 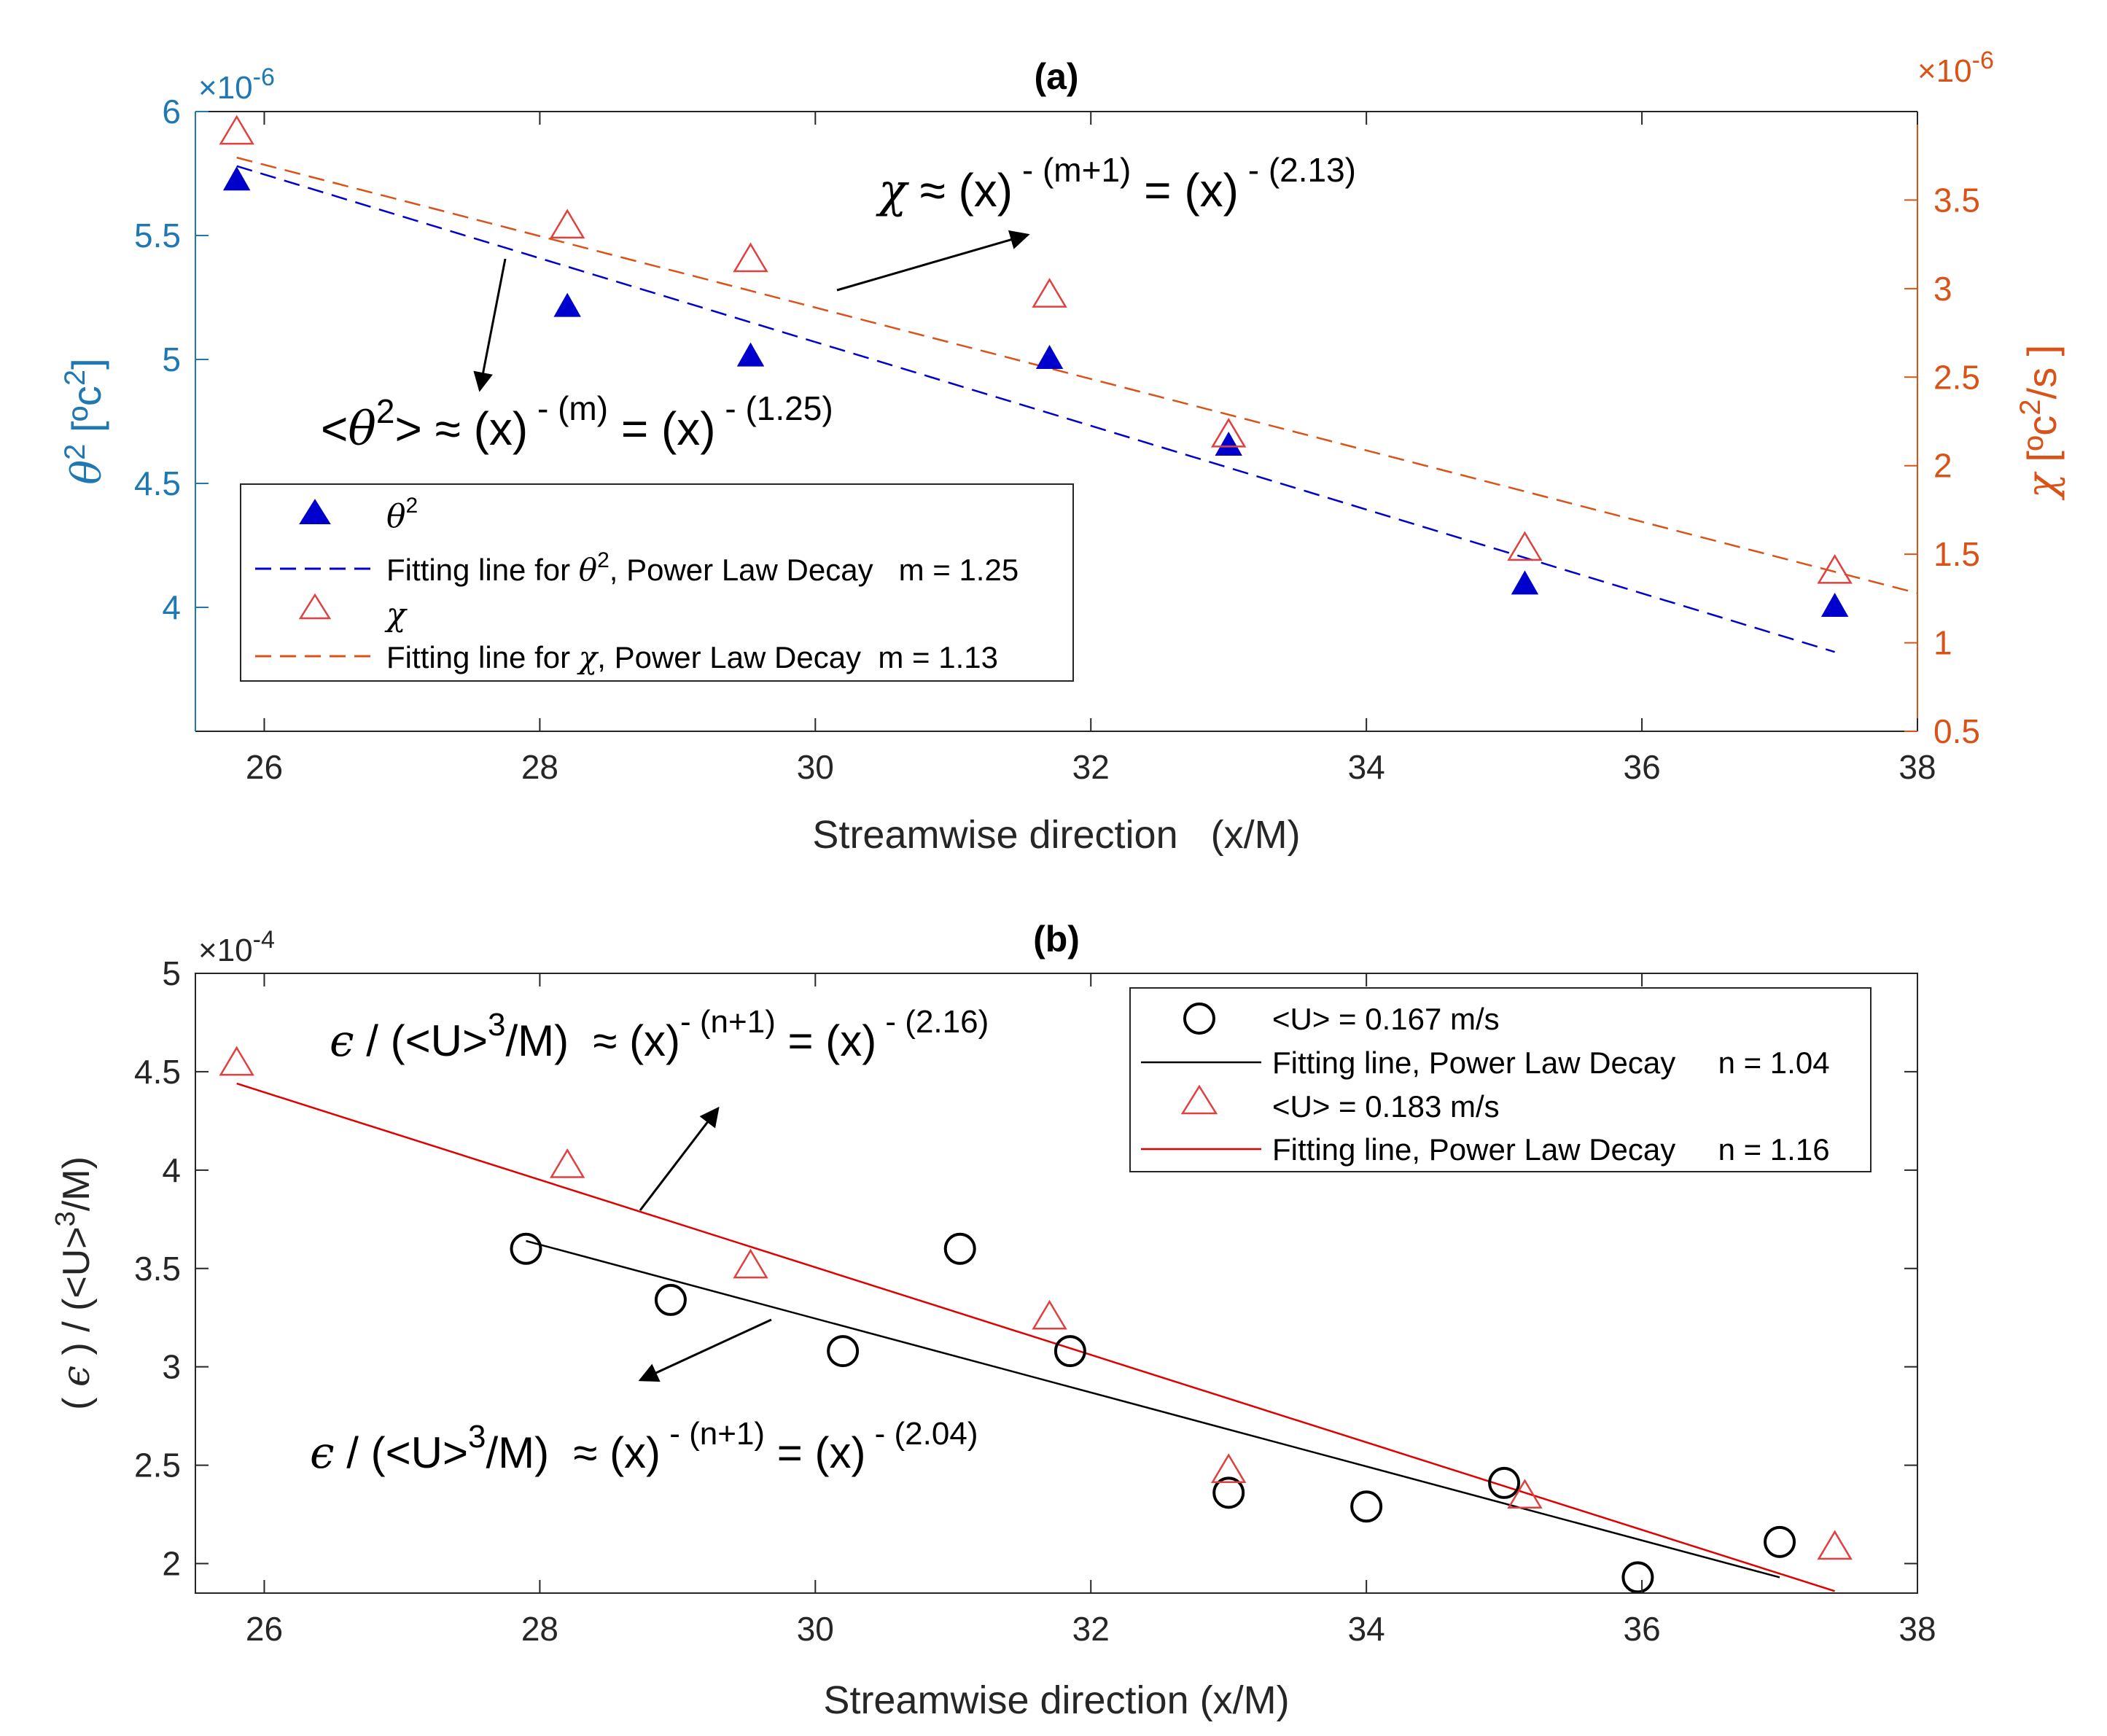 I want to click on left-tick-label-a-4: 6, so click(x=171, y=112).